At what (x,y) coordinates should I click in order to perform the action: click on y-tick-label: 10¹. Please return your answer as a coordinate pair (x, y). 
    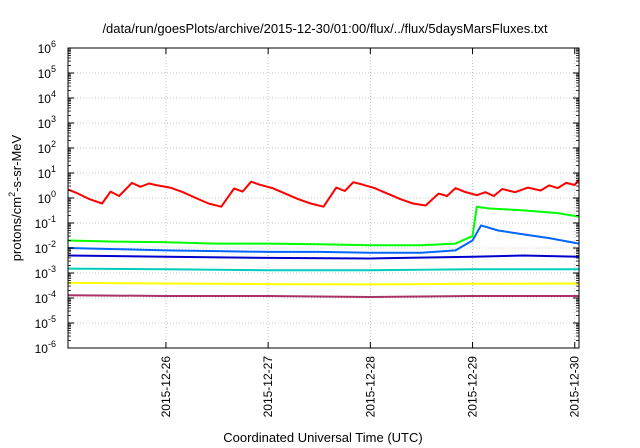
    Looking at the image, I should click on (47, 172).